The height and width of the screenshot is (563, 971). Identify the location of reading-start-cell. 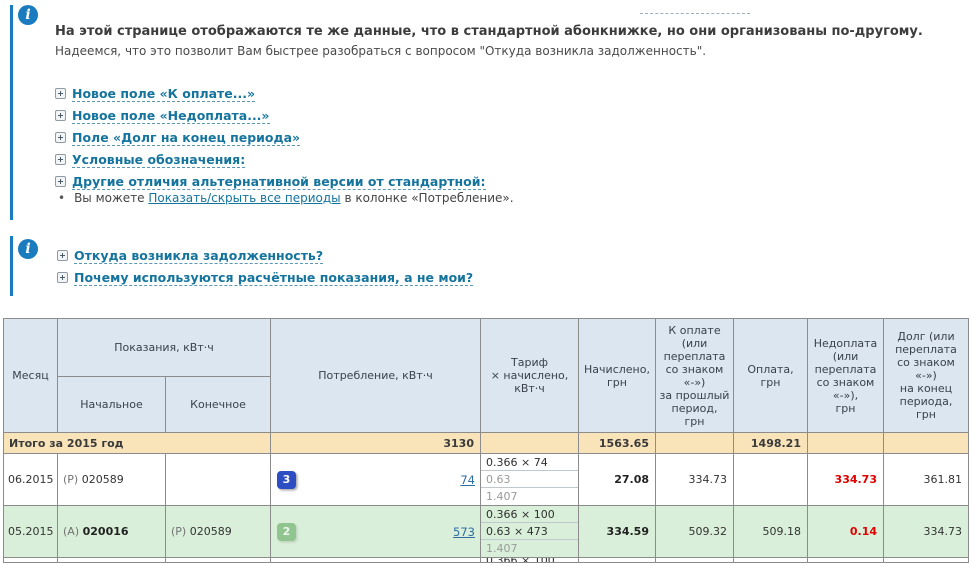
(111, 560).